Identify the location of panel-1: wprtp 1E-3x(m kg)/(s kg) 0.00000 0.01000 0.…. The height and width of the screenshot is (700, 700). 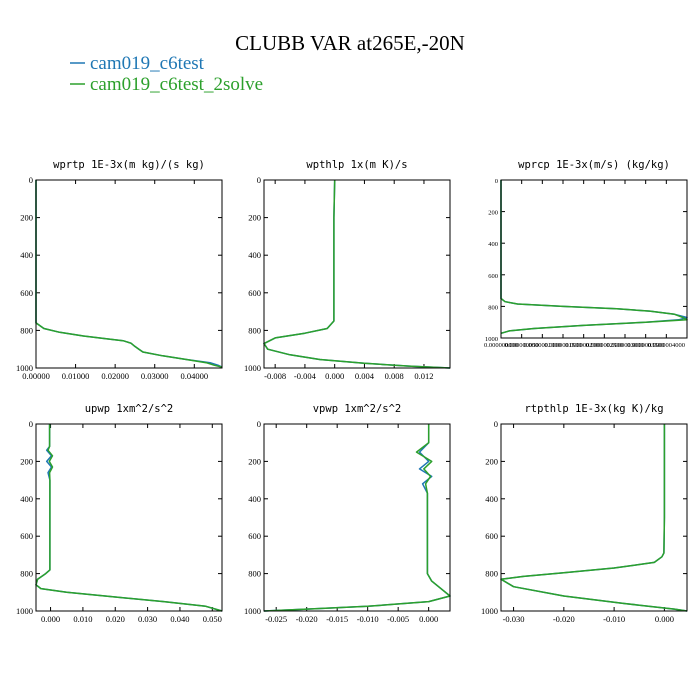
(119, 270).